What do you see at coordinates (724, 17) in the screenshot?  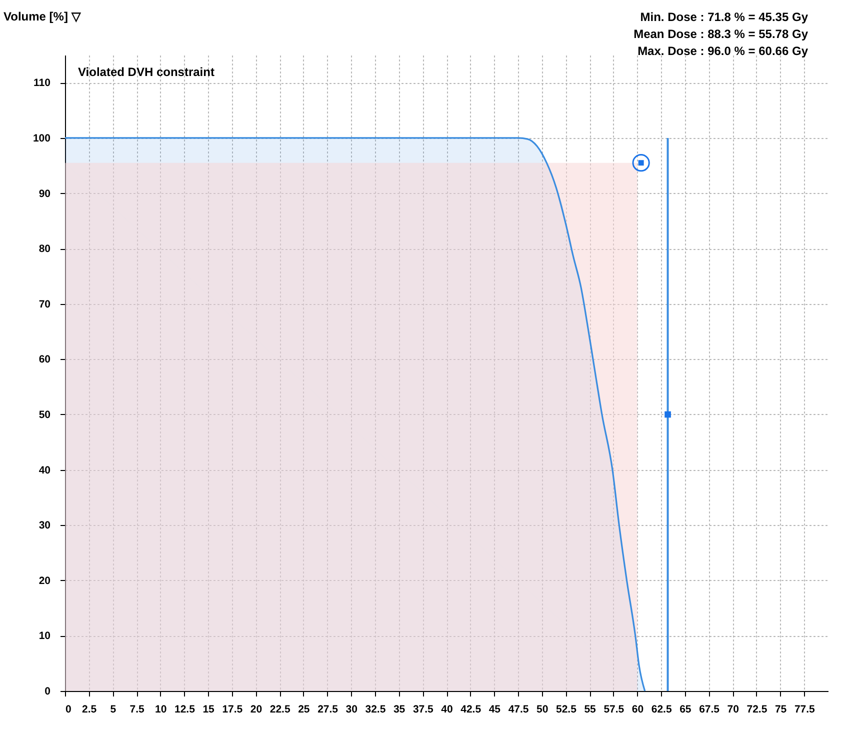 I see `text: Min. Dose : 71.8 % = 45.35 Gy` at bounding box center [724, 17].